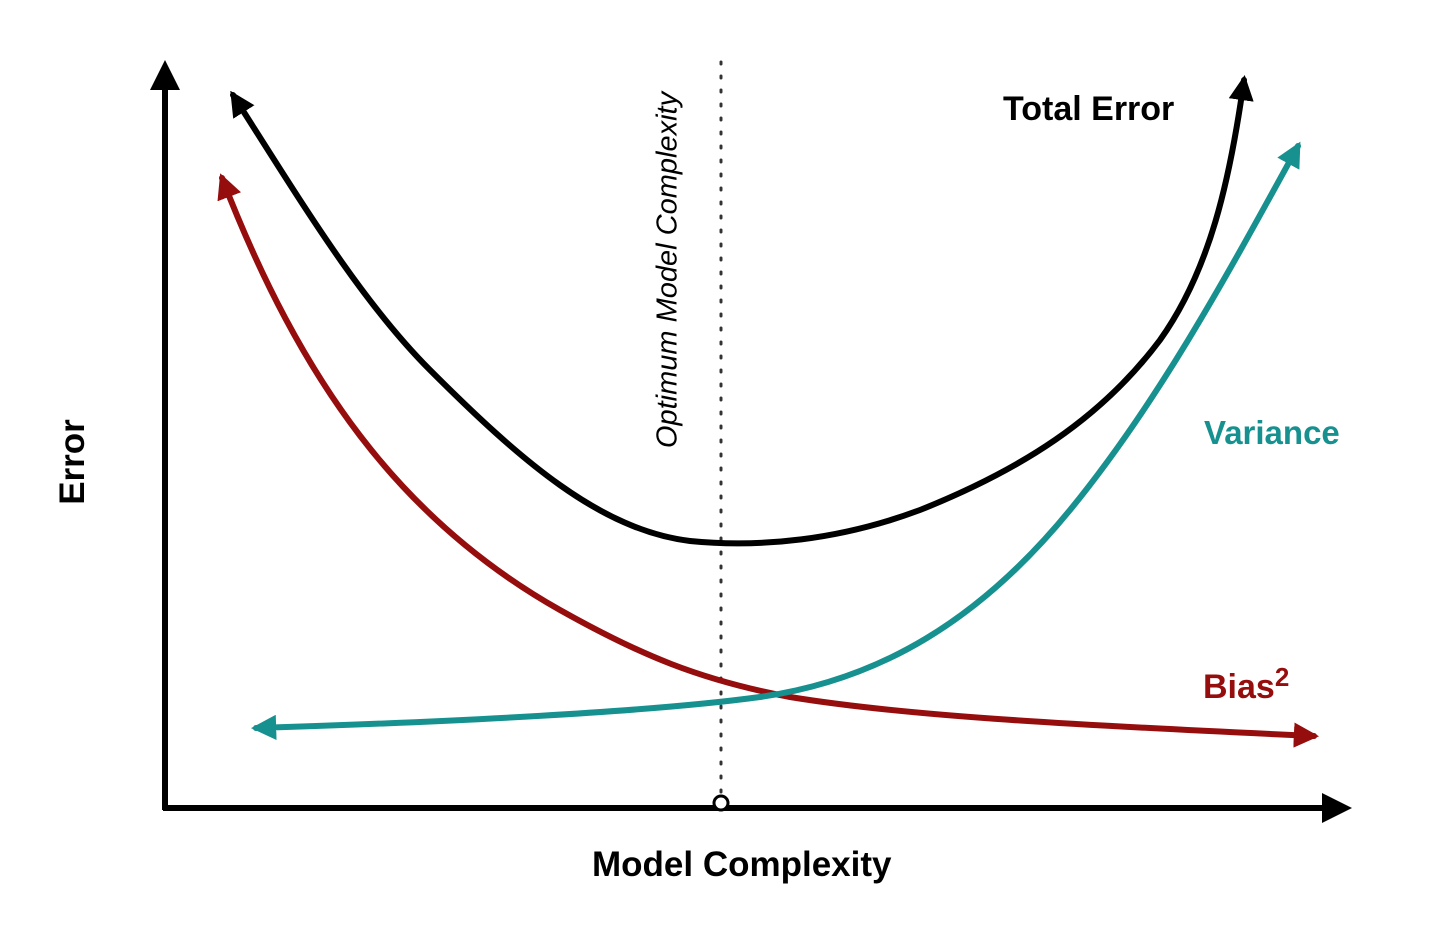 Image resolution: width=1434 pixels, height=926 pixels. What do you see at coordinates (667, 270) in the screenshot?
I see `optimum-label: Optimum Model Complexity` at bounding box center [667, 270].